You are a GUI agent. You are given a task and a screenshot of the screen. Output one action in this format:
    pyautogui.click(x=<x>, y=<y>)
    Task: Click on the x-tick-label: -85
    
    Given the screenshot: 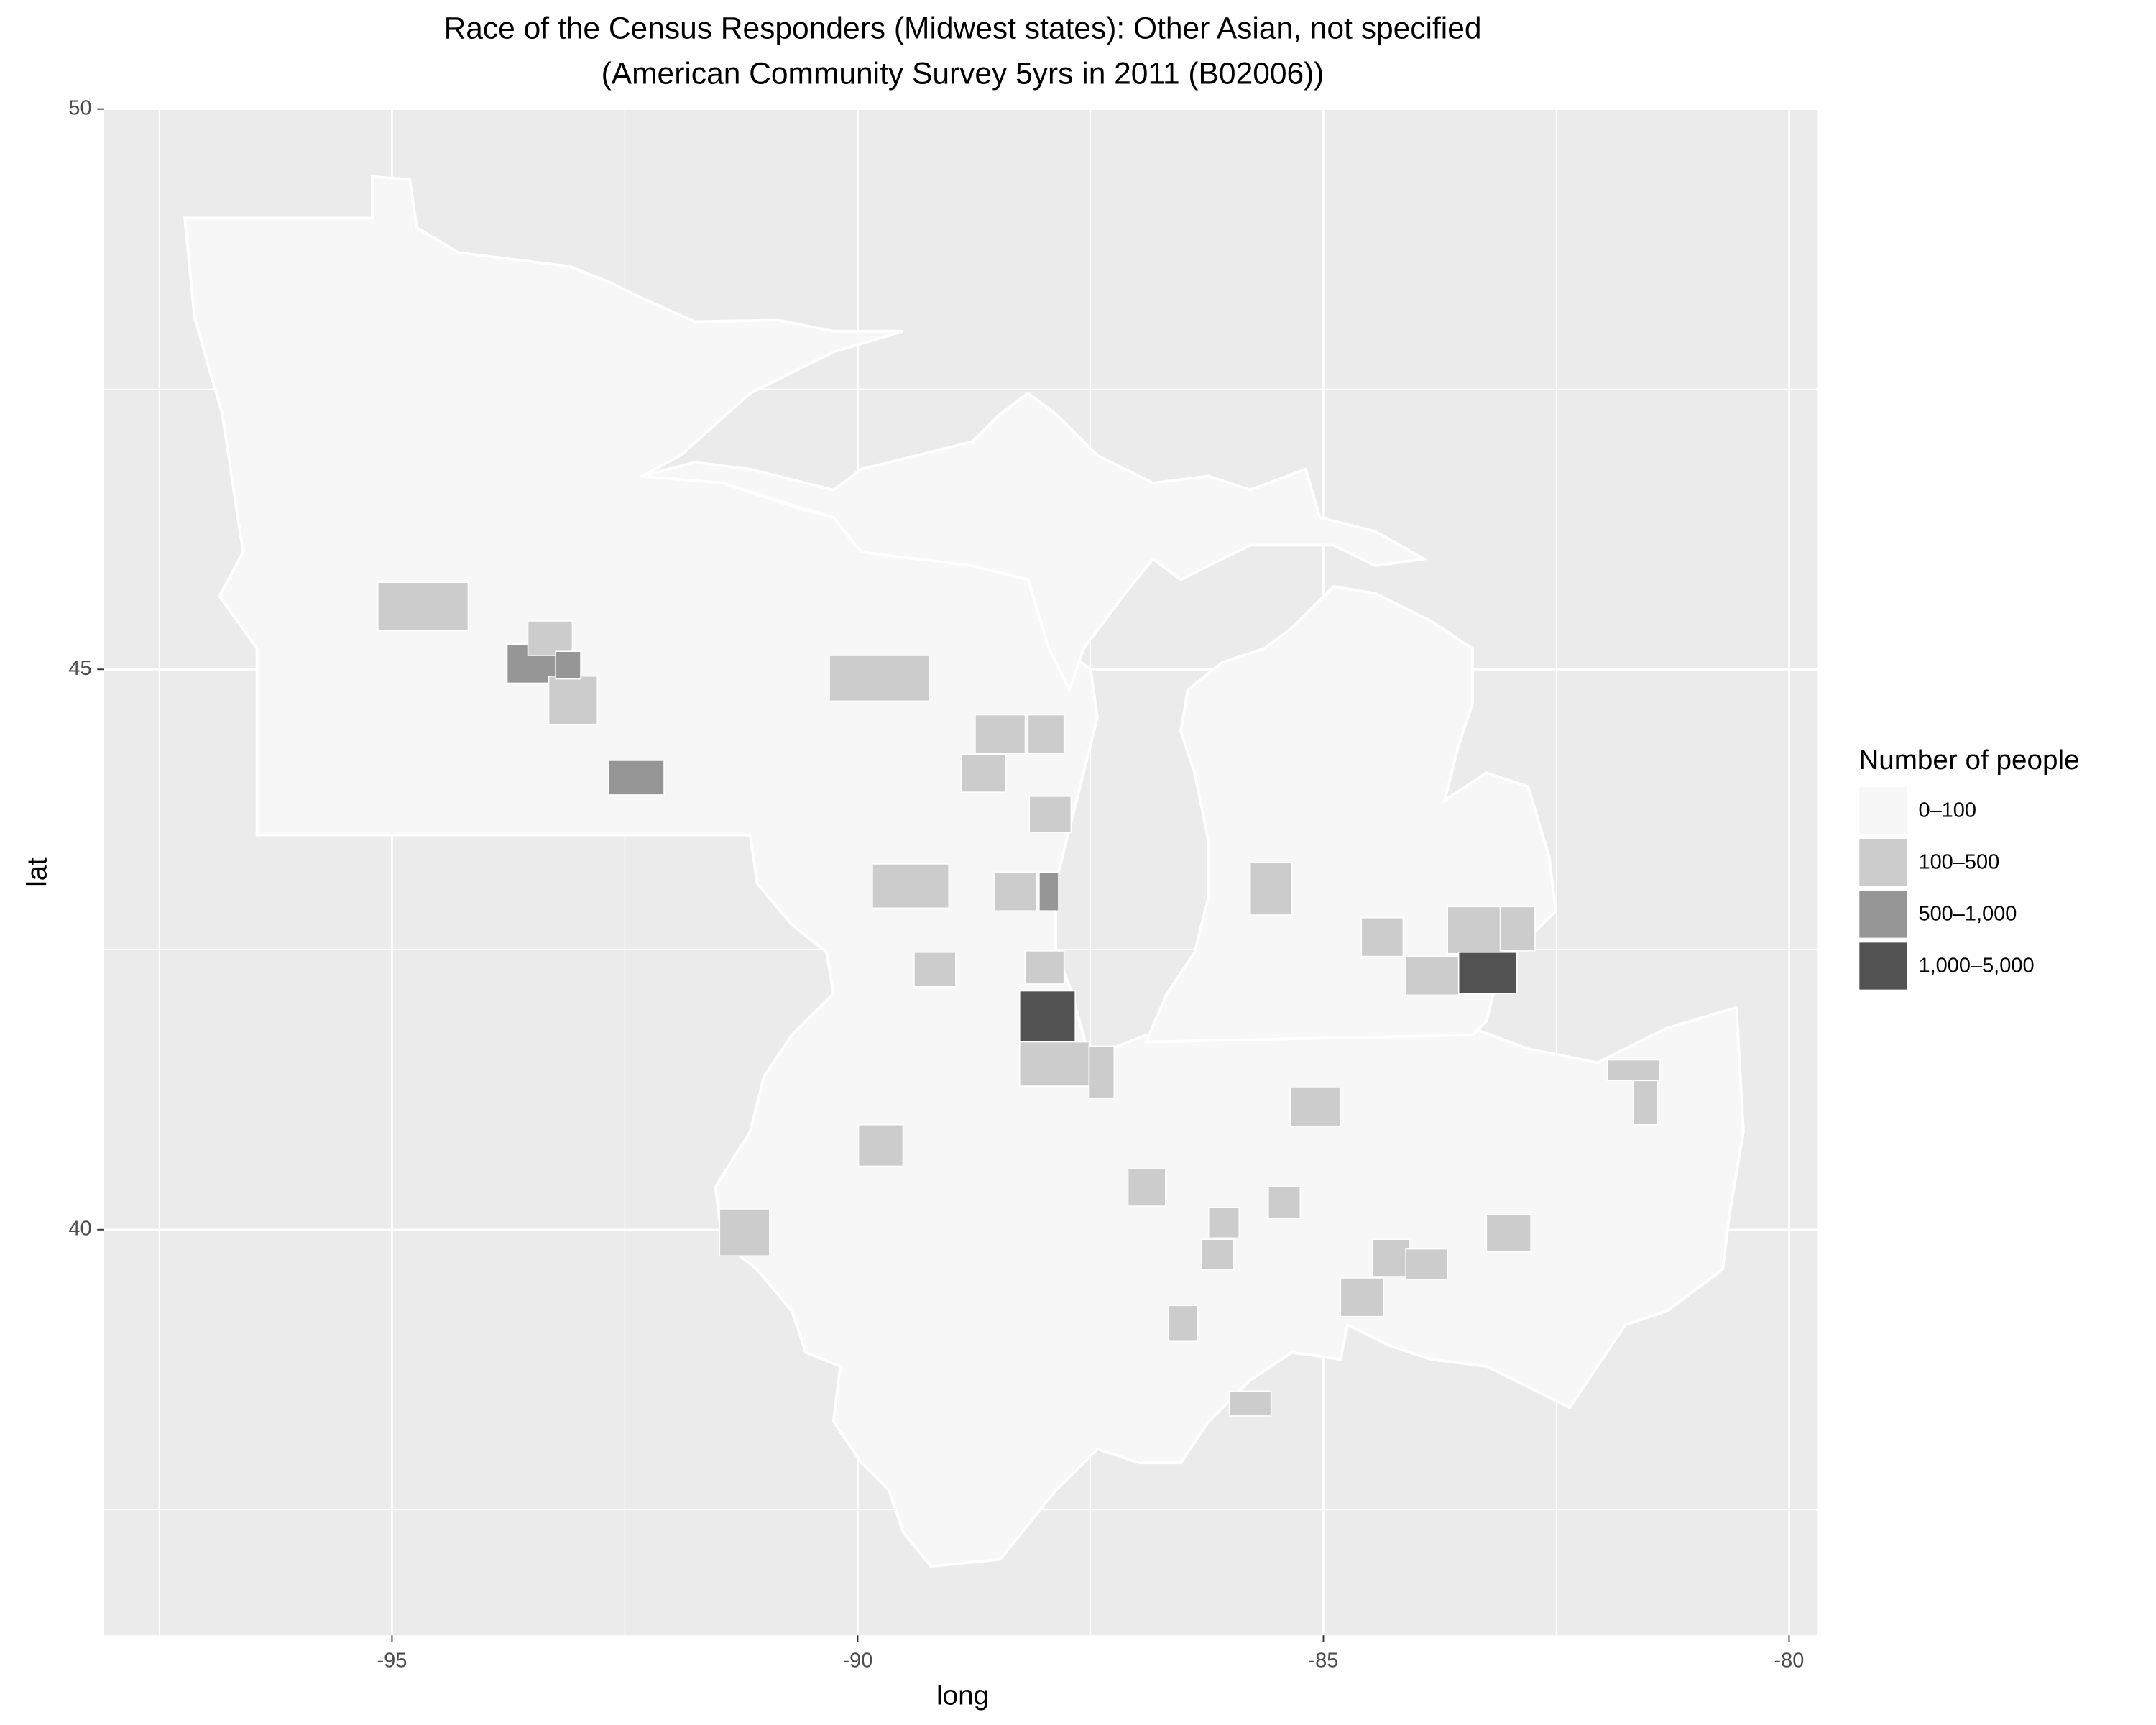 What is the action you would take?
    pyautogui.click(x=1324, y=1660)
    